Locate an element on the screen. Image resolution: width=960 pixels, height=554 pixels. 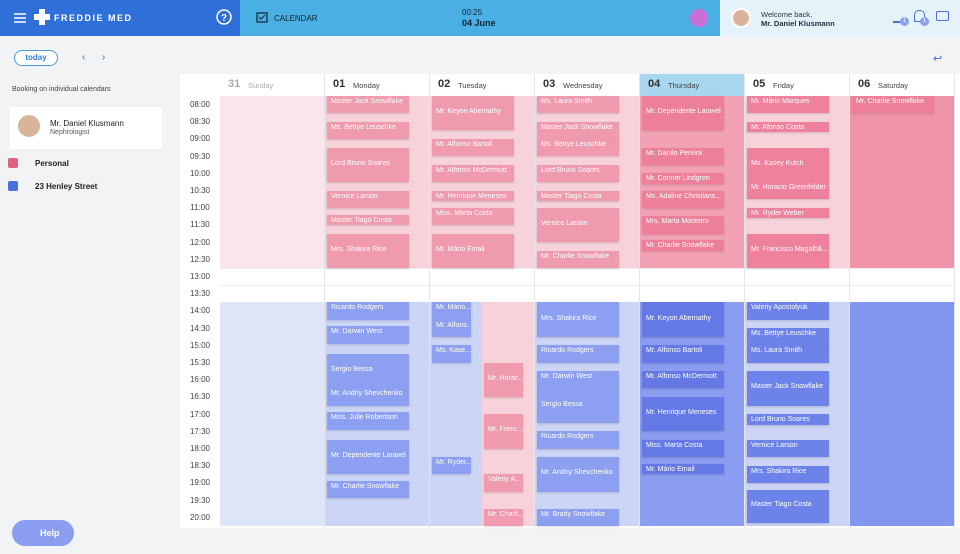
next-button: › is located at coordinates (104, 57).